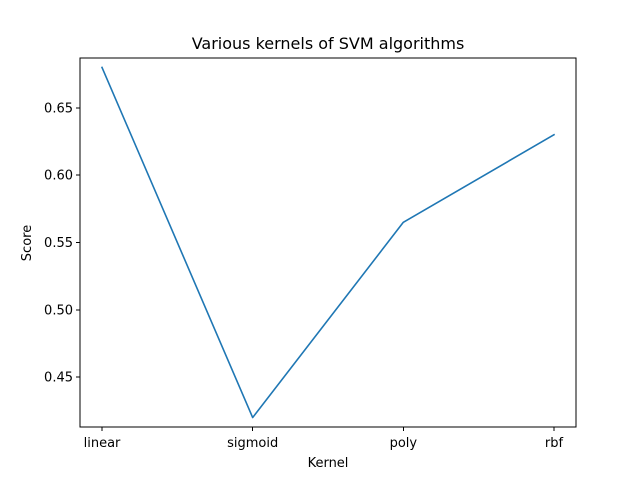  Describe the element at coordinates (58, 176) in the screenshot. I see `y-tick-label: 0.60` at that location.